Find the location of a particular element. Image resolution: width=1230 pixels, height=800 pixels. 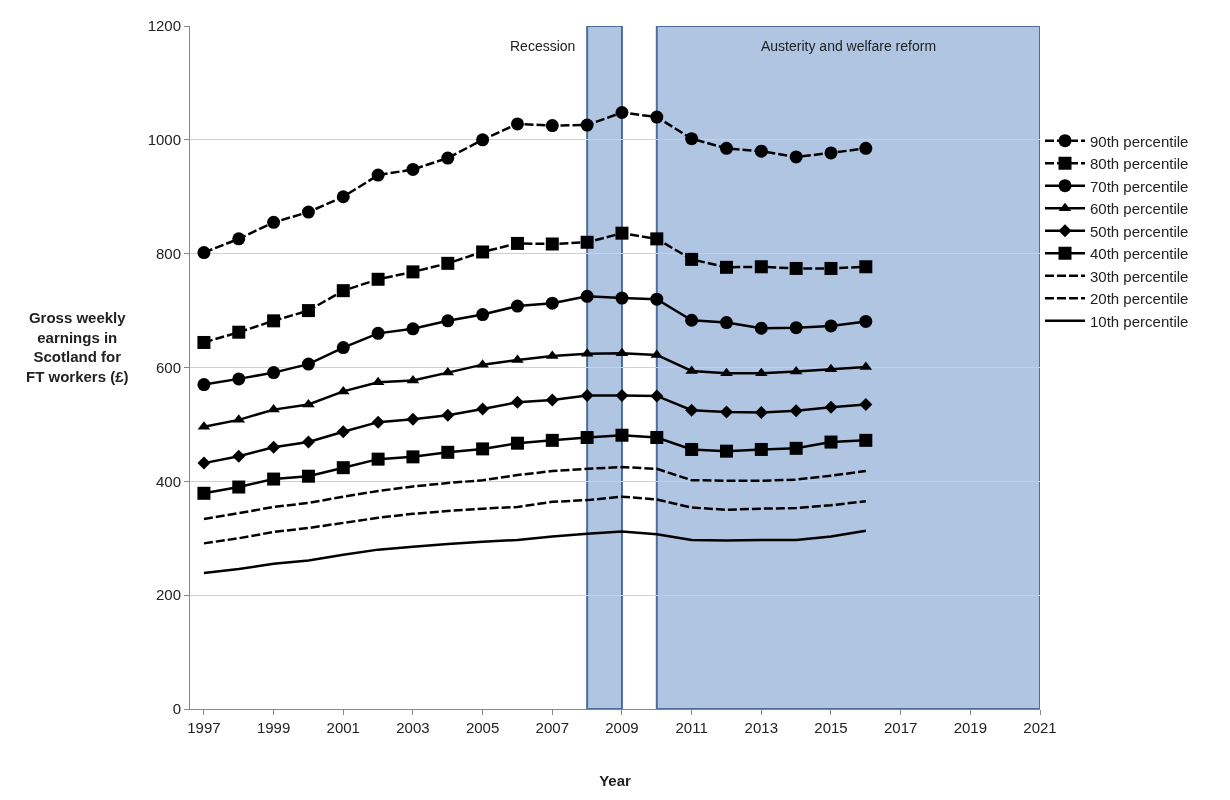

legend-label: 40th percentile is located at coordinates (1139, 253).